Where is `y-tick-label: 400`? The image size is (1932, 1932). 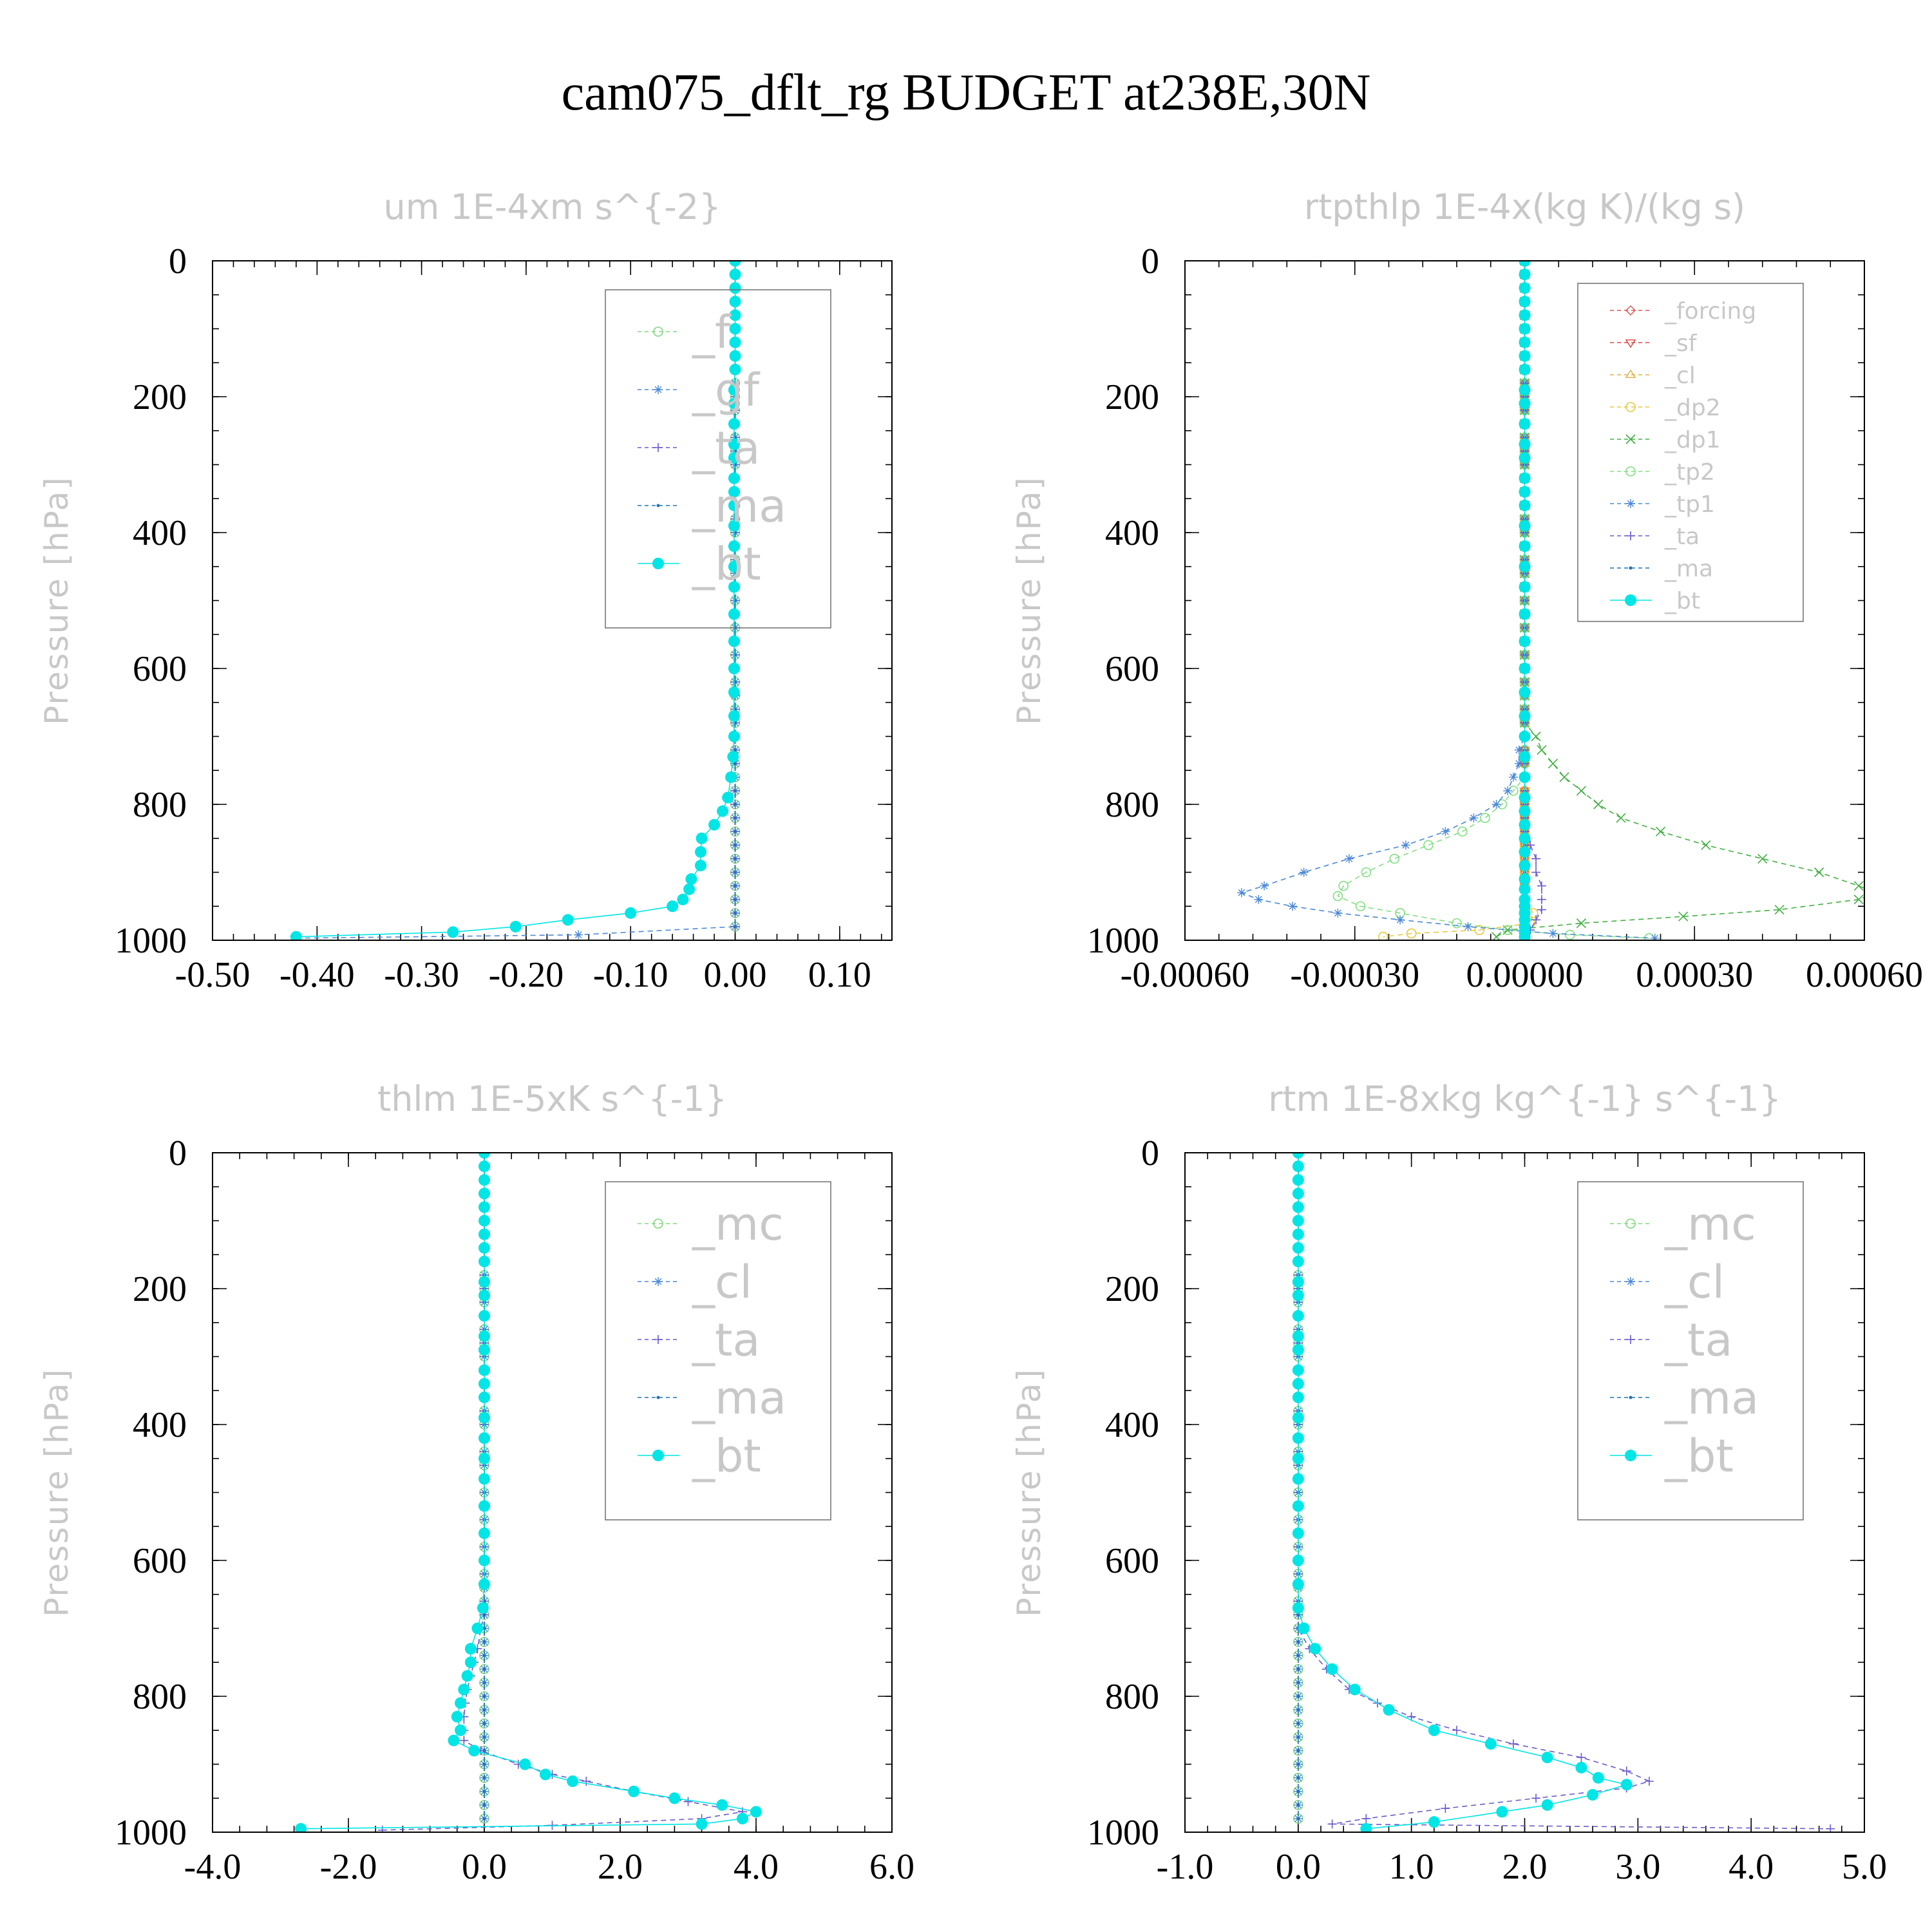
y-tick-label: 400 is located at coordinates (1132, 1425).